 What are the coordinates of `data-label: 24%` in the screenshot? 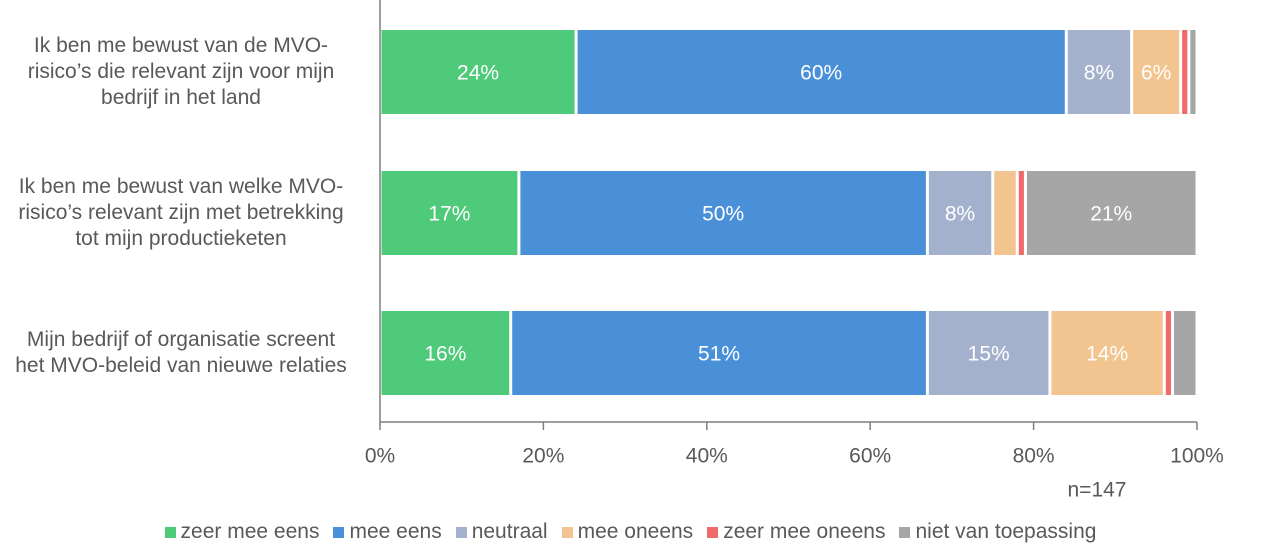 It's located at (478, 73).